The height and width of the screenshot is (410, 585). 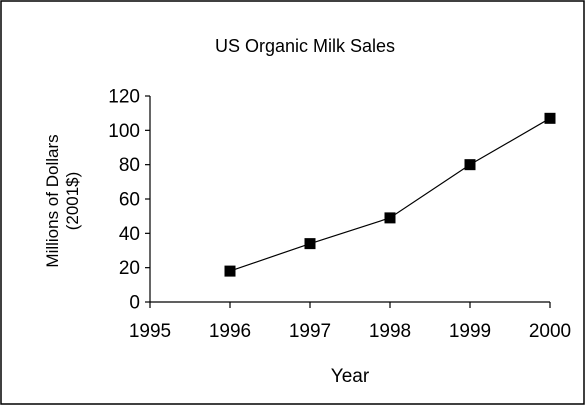 What do you see at coordinates (72, 201) in the screenshot?
I see `y-axis-title-line-2: (2001$)` at bounding box center [72, 201].